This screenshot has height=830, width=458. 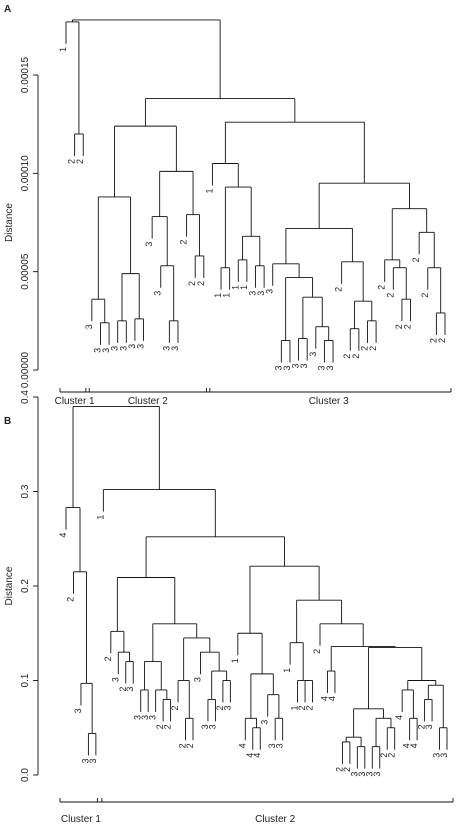 I want to click on y-tick-label: 0.3, so click(x=25, y=491).